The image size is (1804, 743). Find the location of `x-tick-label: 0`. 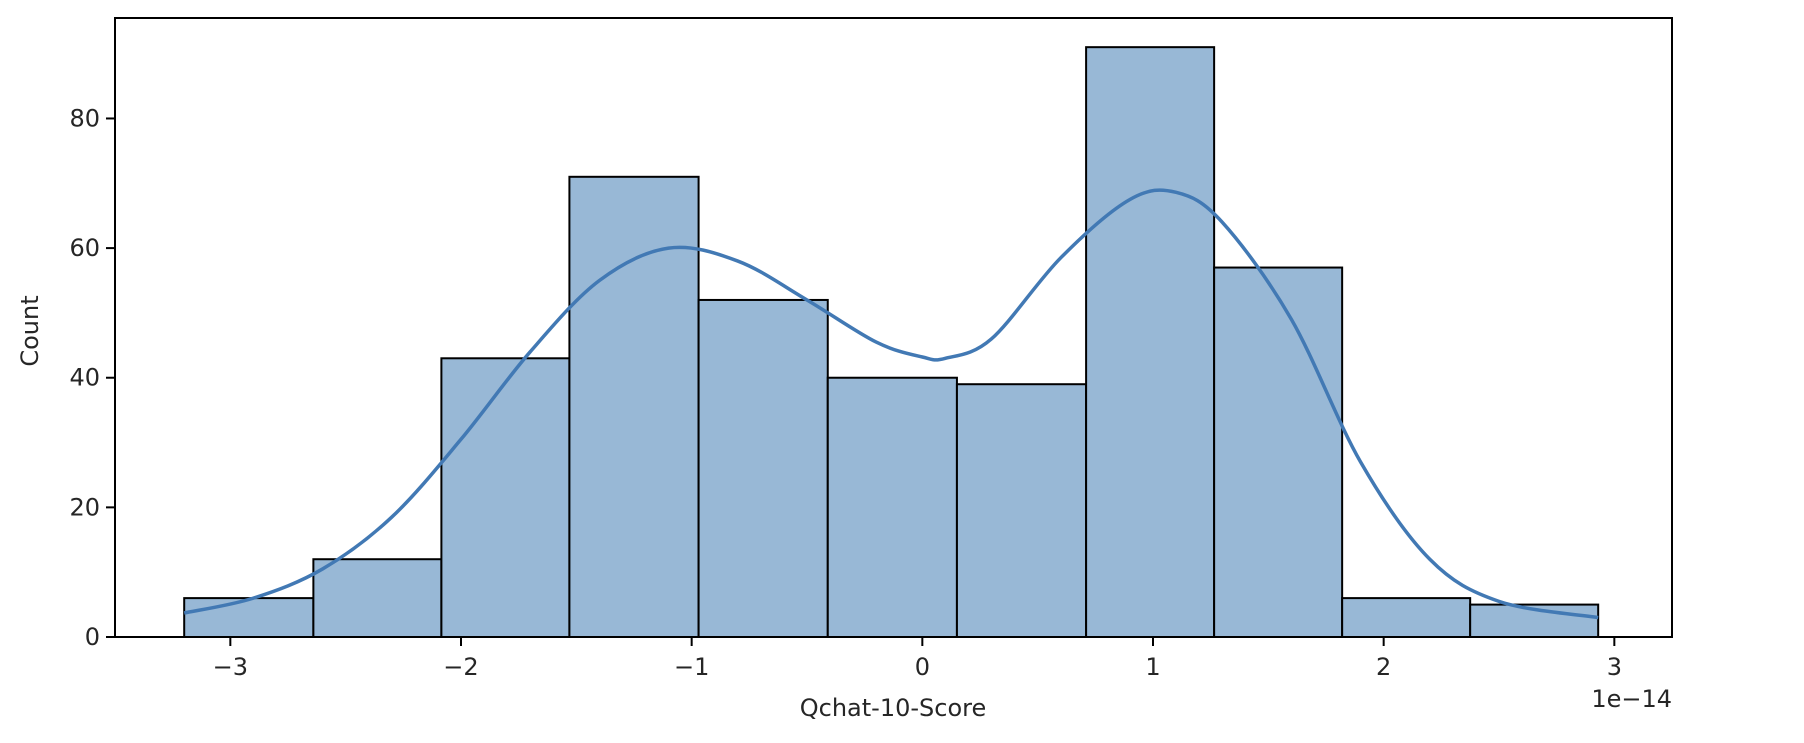

x-tick-label: 0 is located at coordinates (922, 667).